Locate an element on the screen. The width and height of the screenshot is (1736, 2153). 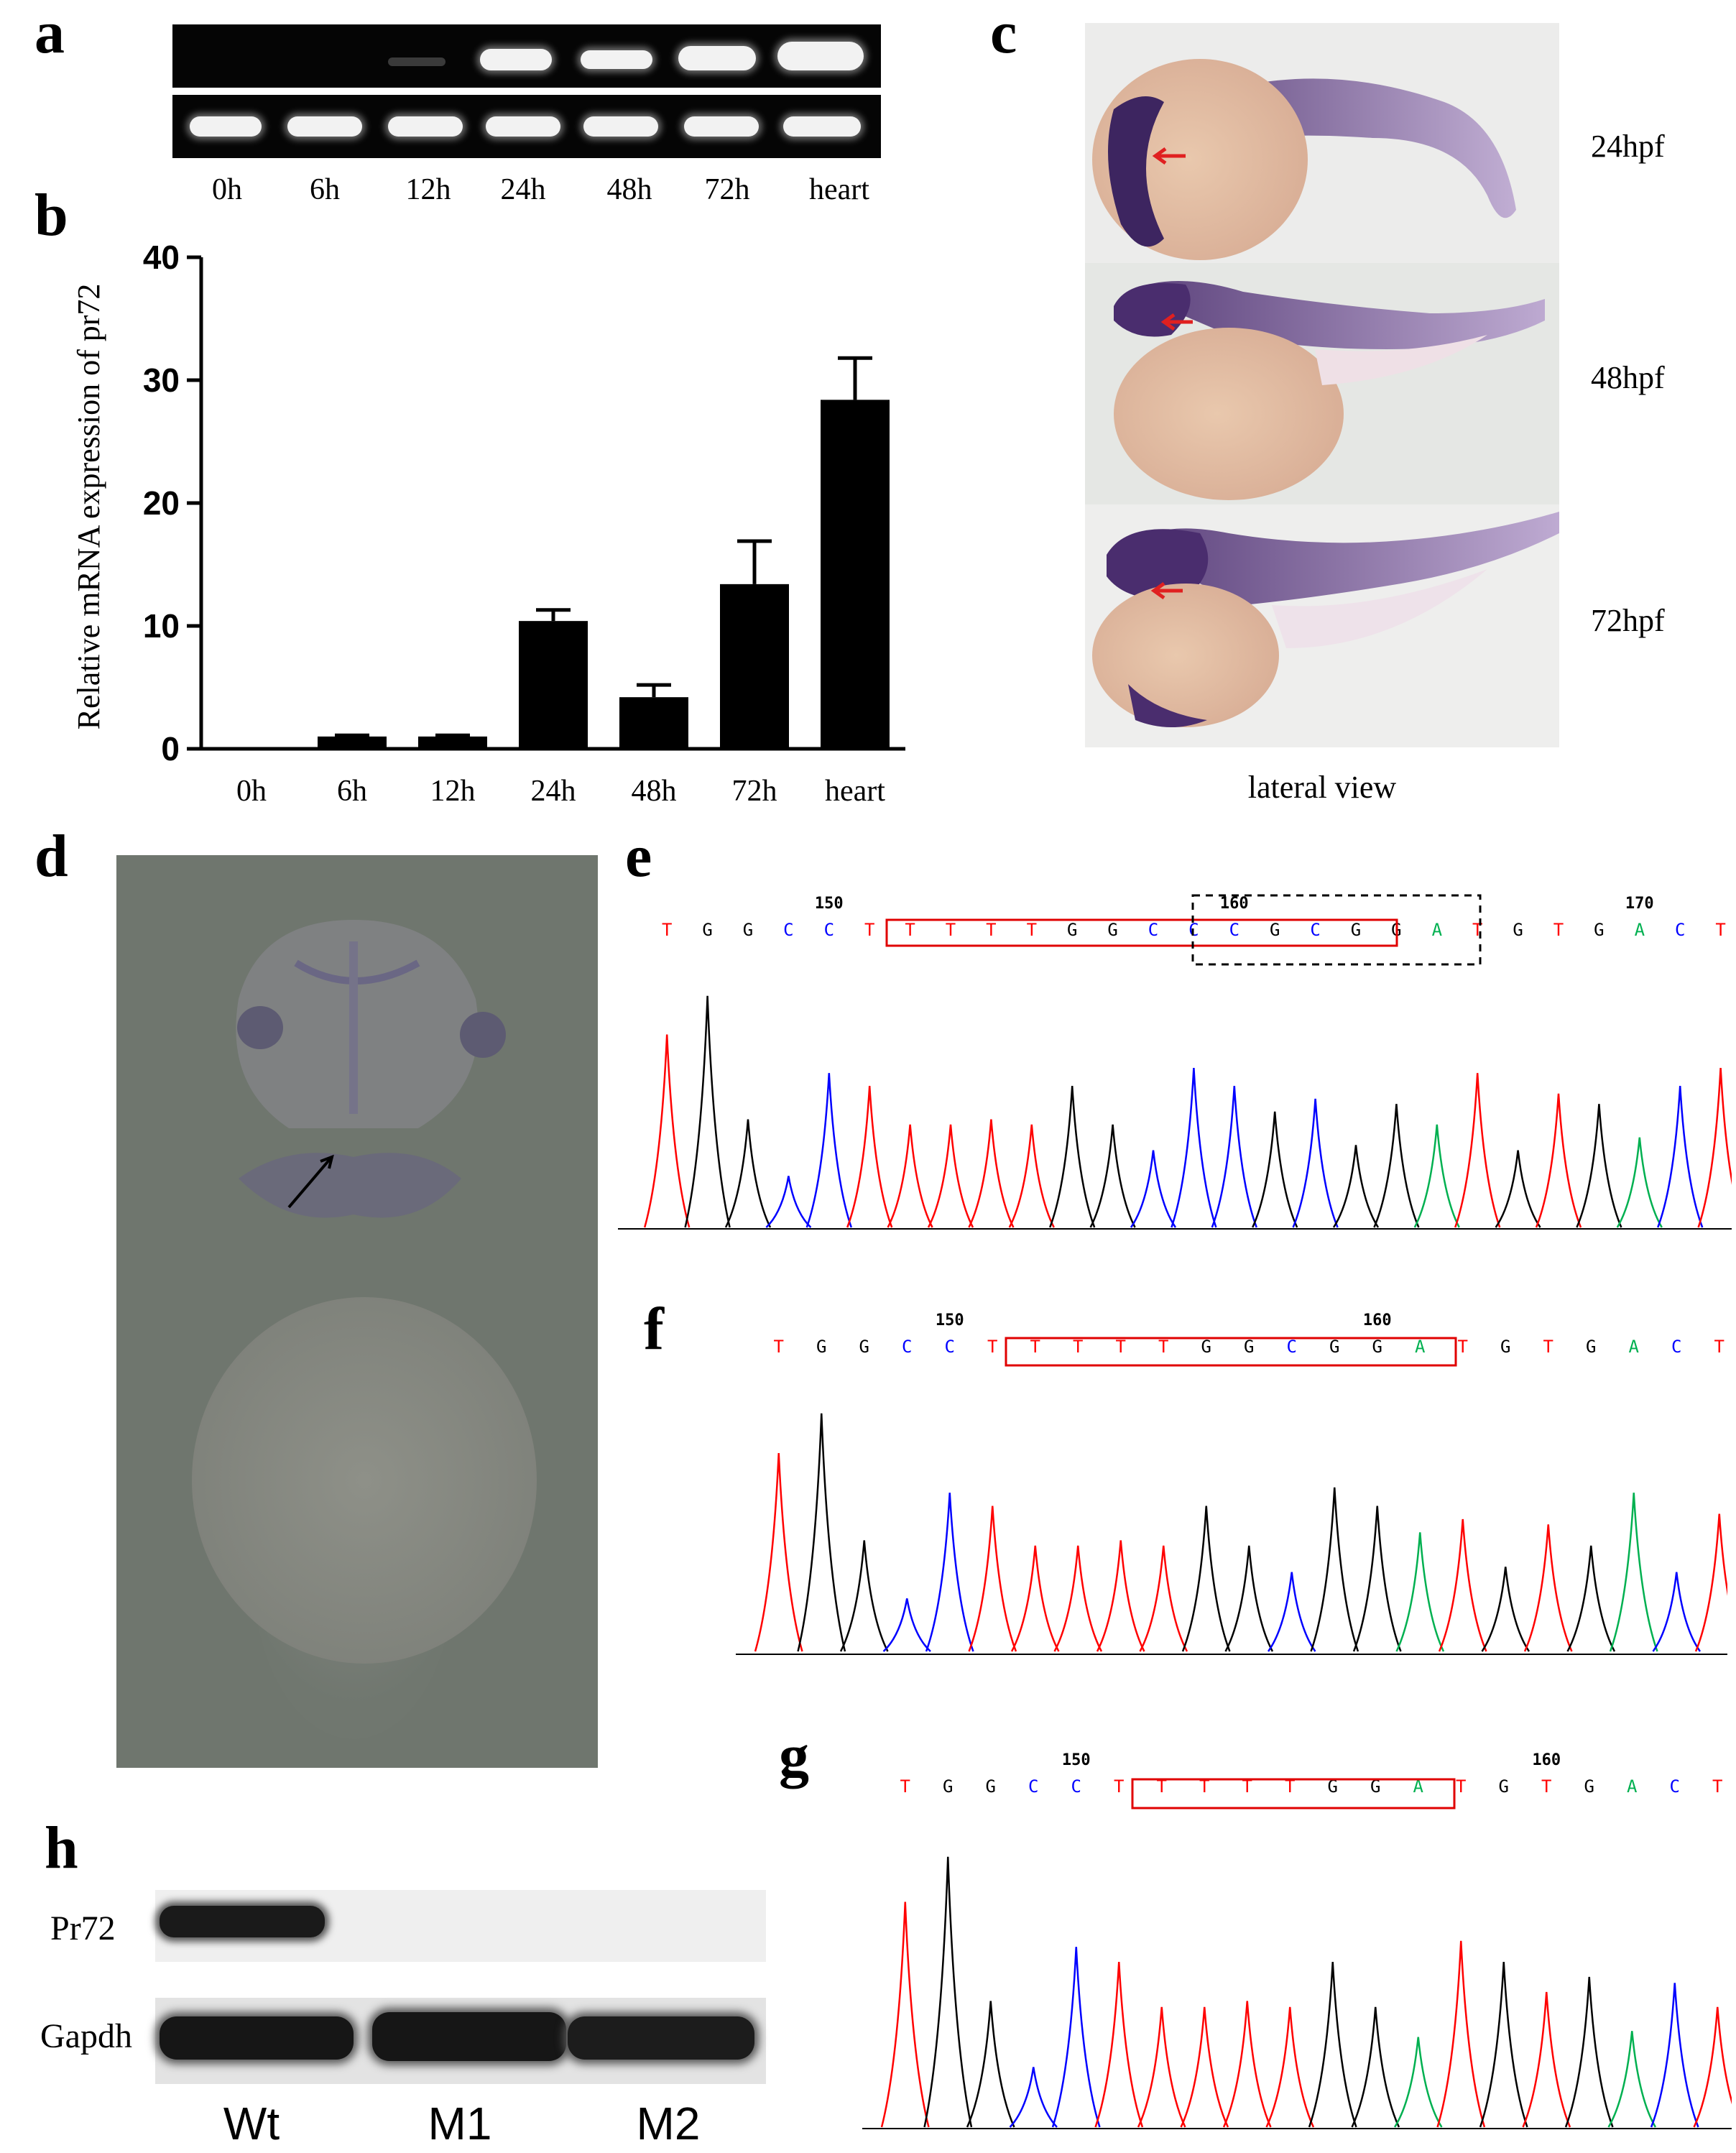
embryo-24hpf is located at coordinates (1322, 143).